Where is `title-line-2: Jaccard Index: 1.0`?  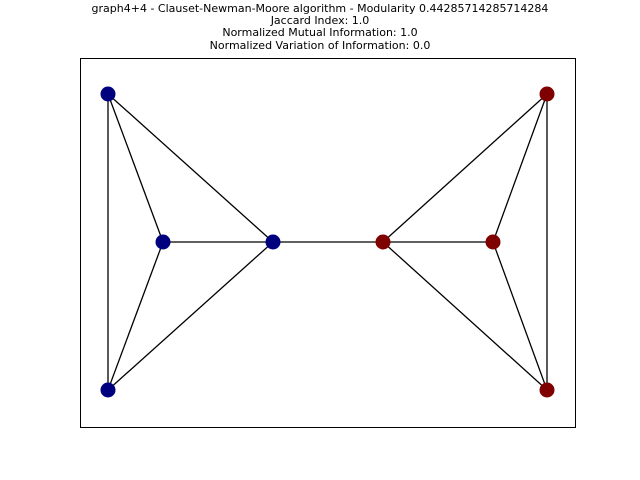
title-line-2: Jaccard Index: 1.0 is located at coordinates (320, 21).